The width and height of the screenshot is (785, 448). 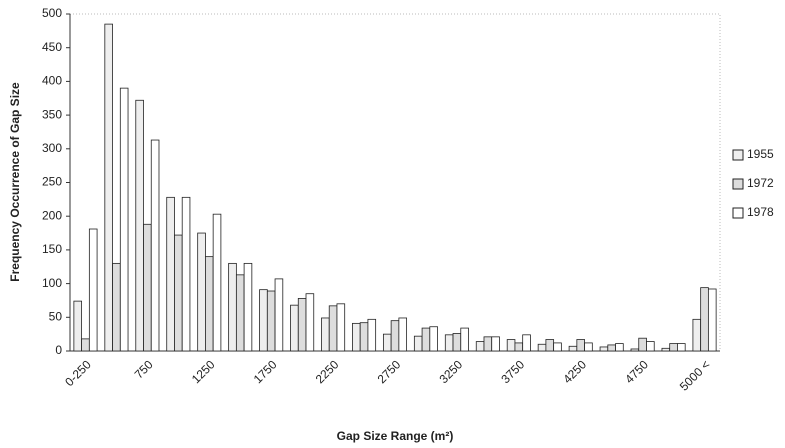 What do you see at coordinates (52, 47) in the screenshot?
I see `y-tick-label: 450` at bounding box center [52, 47].